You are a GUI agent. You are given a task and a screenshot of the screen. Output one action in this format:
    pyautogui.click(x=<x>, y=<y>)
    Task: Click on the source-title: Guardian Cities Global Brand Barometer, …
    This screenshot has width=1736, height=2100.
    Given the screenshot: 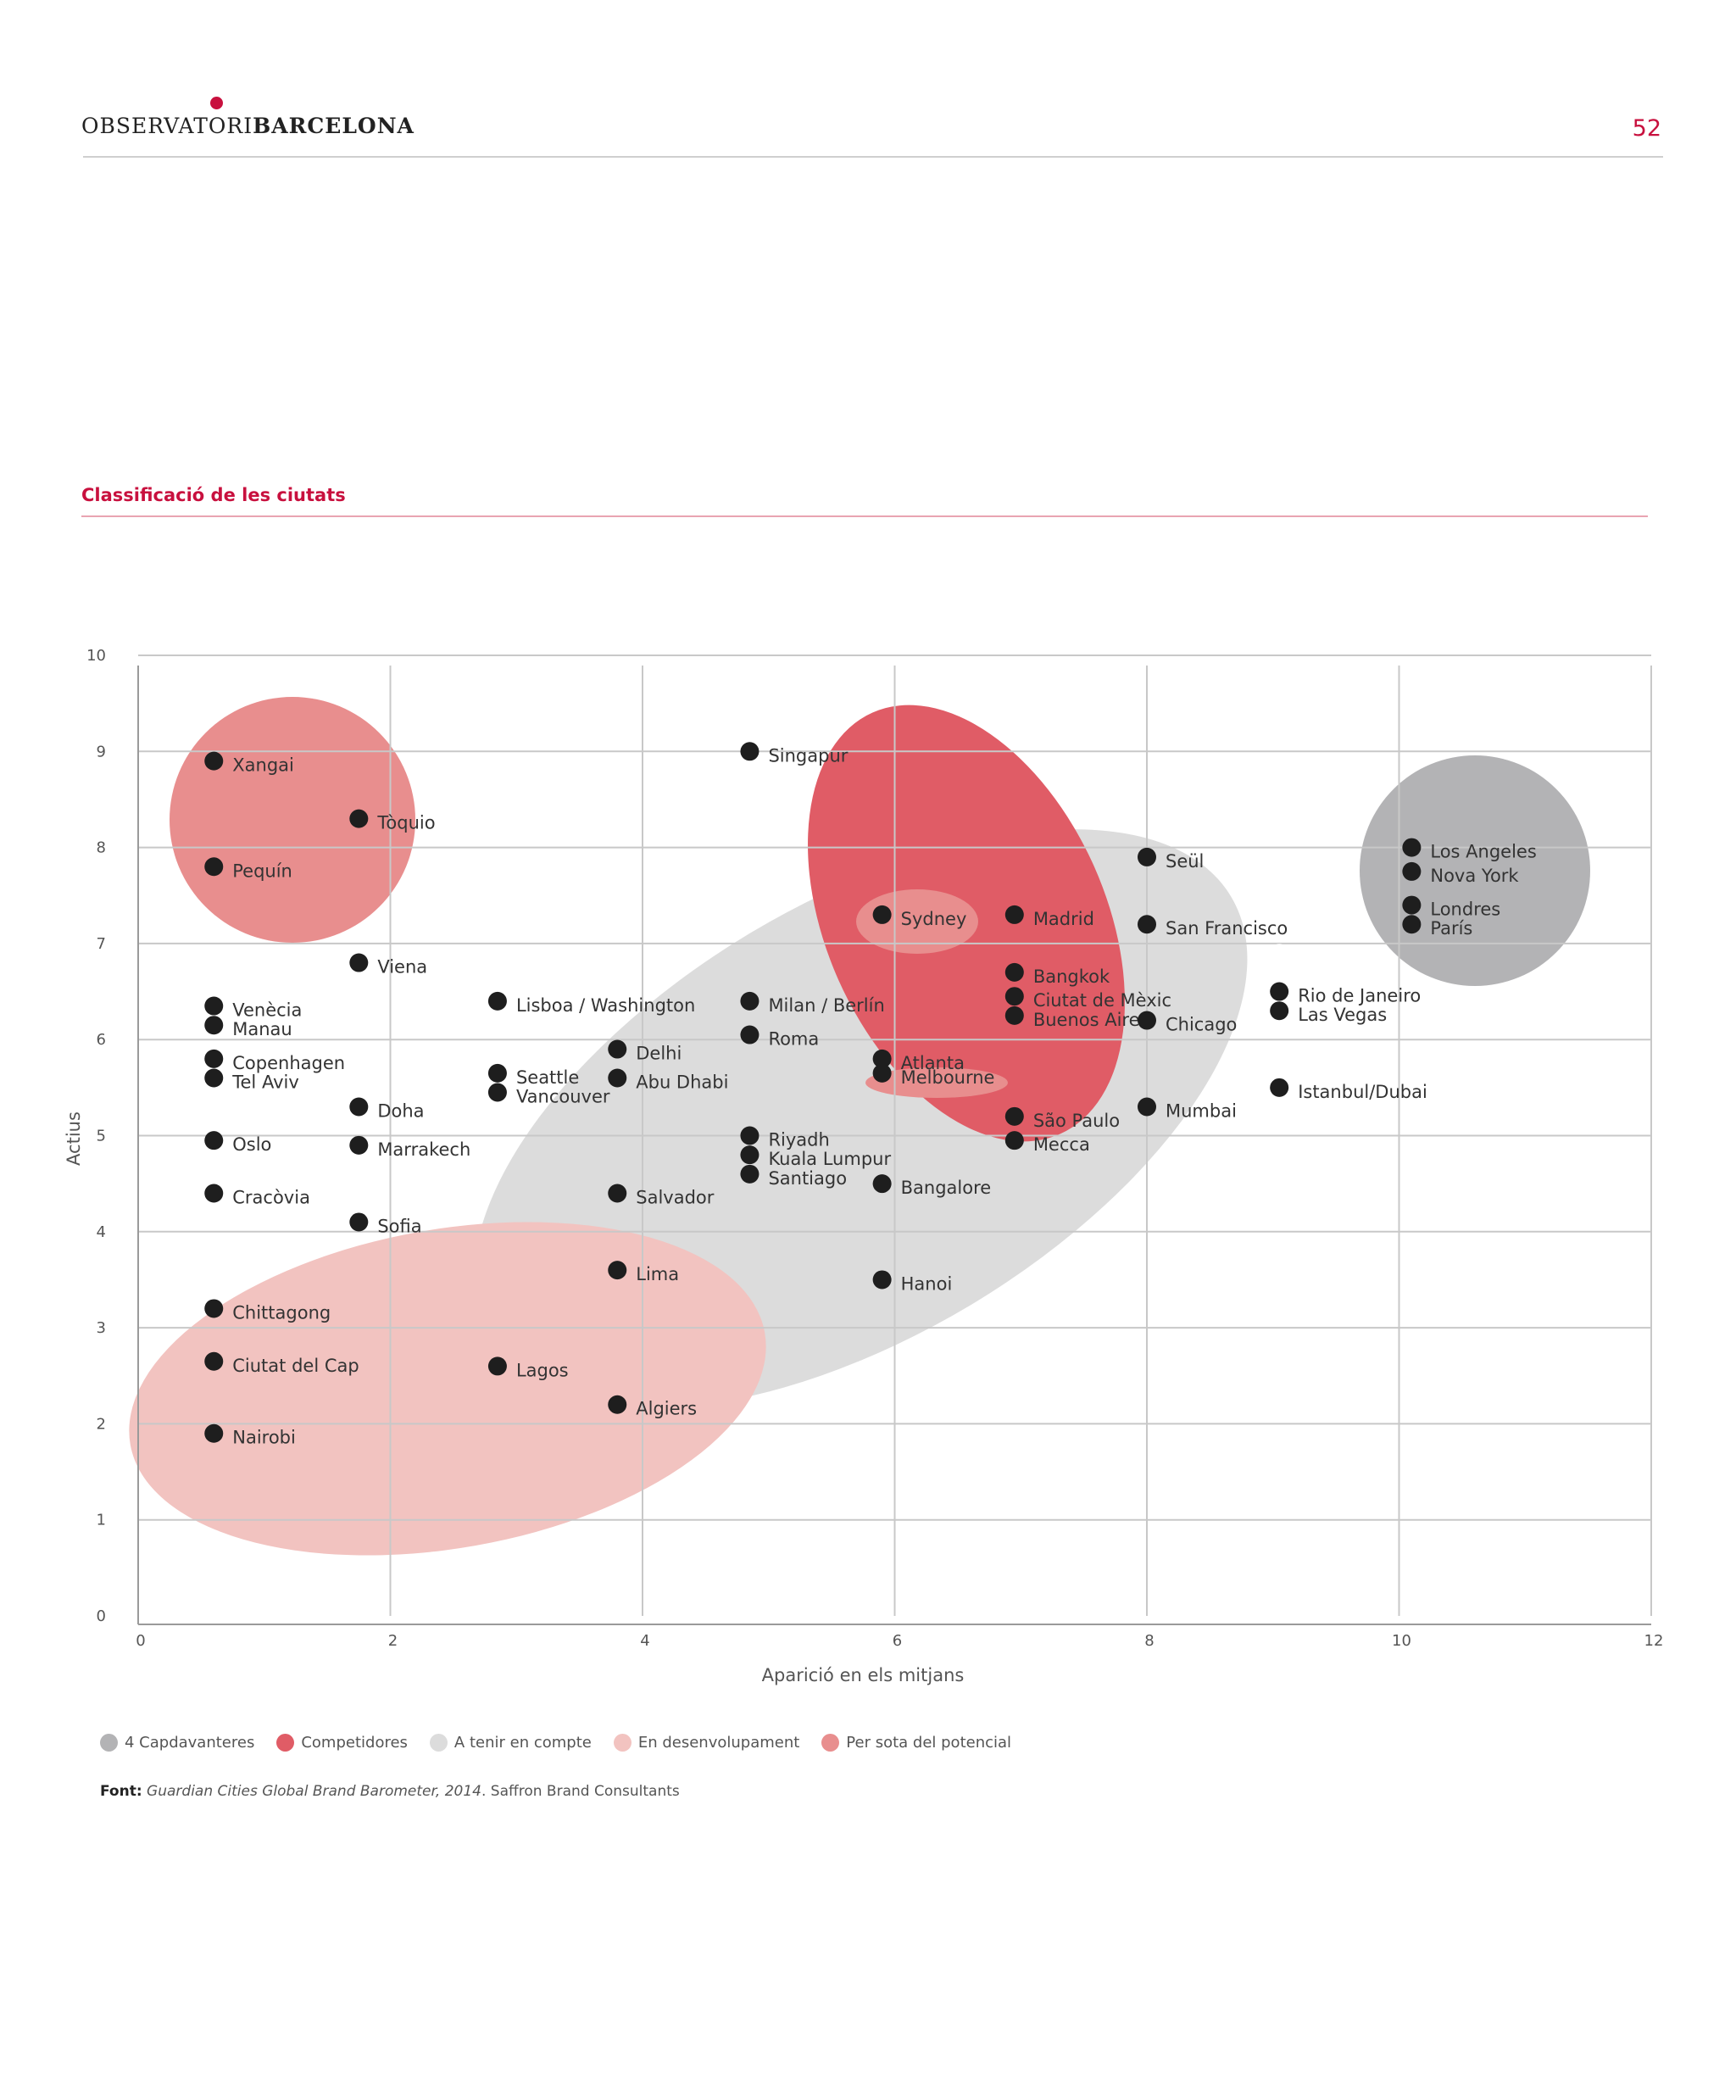 What is the action you would take?
    pyautogui.click(x=314, y=1791)
    